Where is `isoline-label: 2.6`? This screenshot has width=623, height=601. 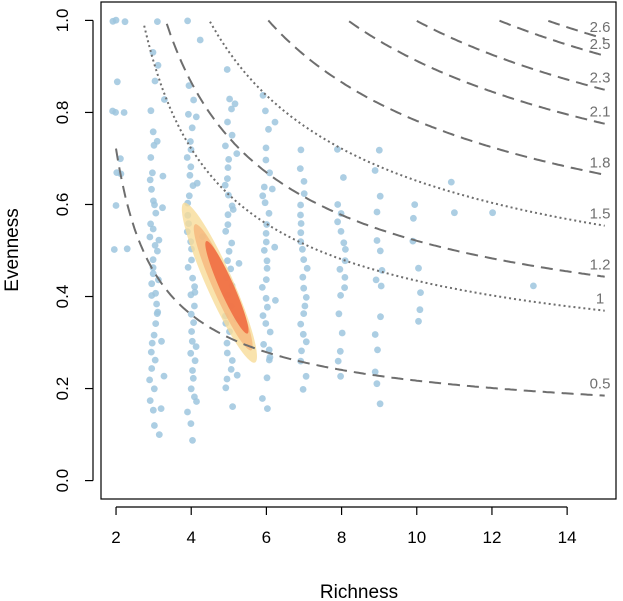
isoline-label: 2.6 is located at coordinates (600, 27).